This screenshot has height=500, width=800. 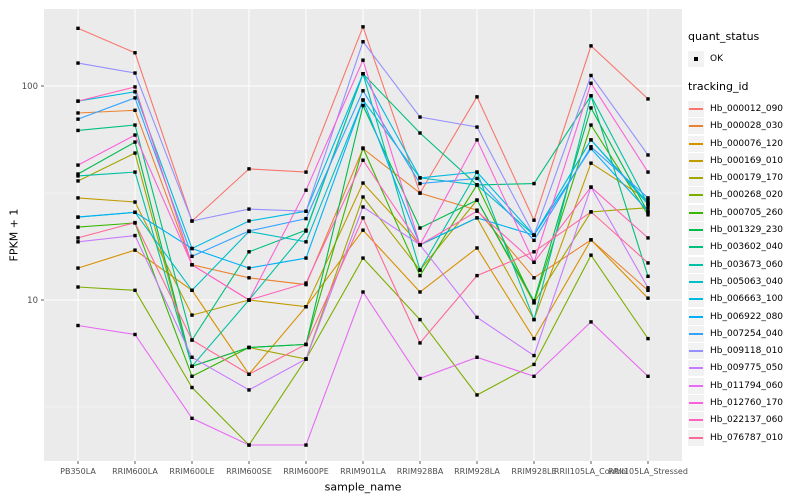 I want to click on legend-item-Hb_000028_030: Hb_000028_030, so click(x=744, y=126).